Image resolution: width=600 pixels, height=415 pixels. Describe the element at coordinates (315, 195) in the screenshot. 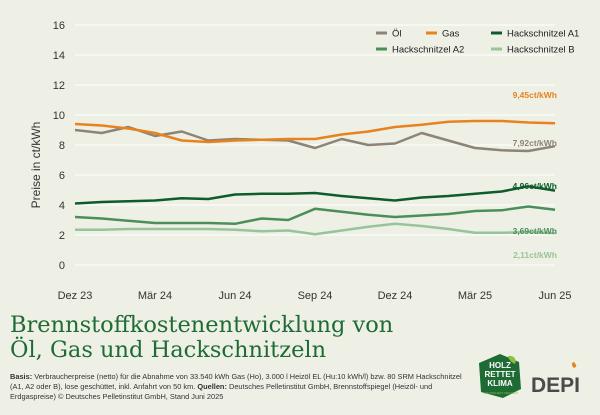

I see `series-line-hackschnitzel-a1` at that location.